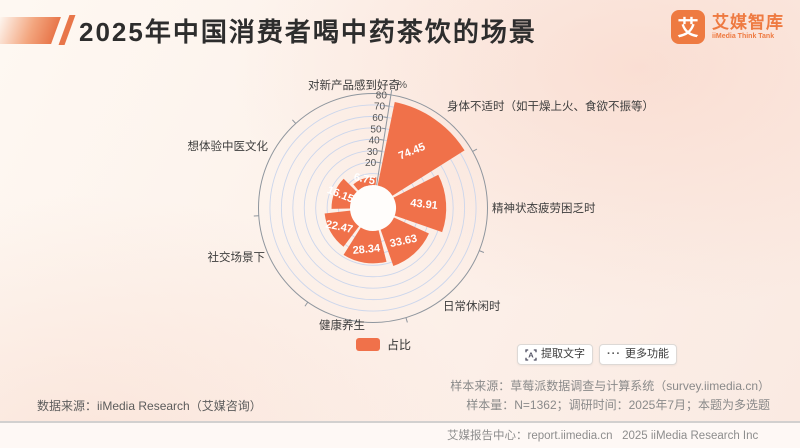 This screenshot has width=800, height=448. What do you see at coordinates (610, 386) in the screenshot?
I see `sample-source-note: 样本来源：草莓派数据调查与计算系统（survey.iimedia.cn）` at bounding box center [610, 386].